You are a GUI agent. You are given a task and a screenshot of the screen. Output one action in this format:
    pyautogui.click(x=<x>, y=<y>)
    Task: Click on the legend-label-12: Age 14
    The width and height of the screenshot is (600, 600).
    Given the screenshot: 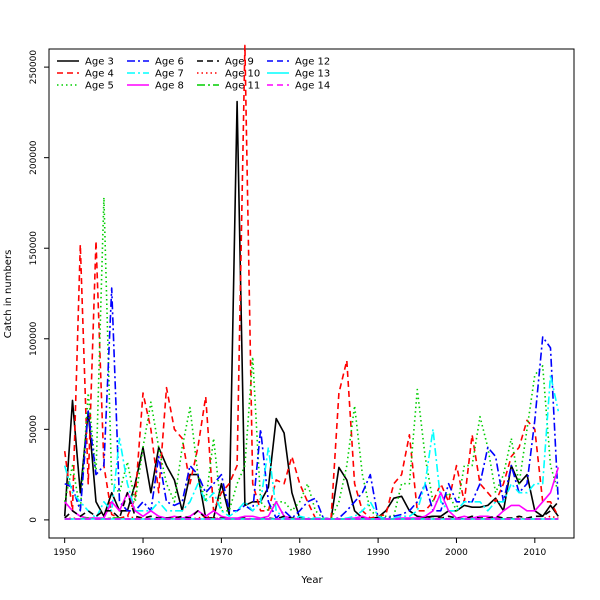 What is the action you would take?
    pyautogui.click(x=312, y=86)
    